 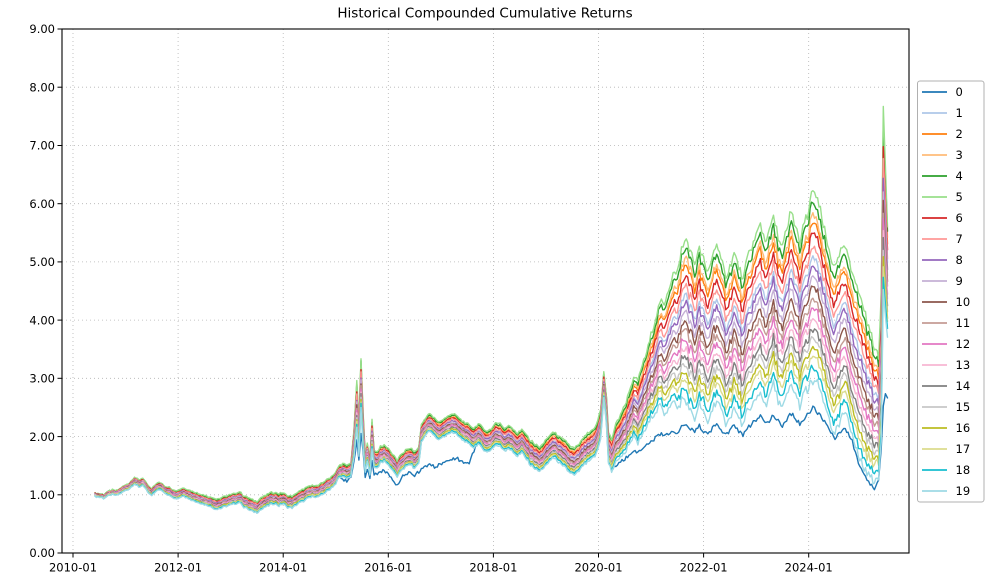 I want to click on legend-label-4: 4, so click(x=959, y=176).